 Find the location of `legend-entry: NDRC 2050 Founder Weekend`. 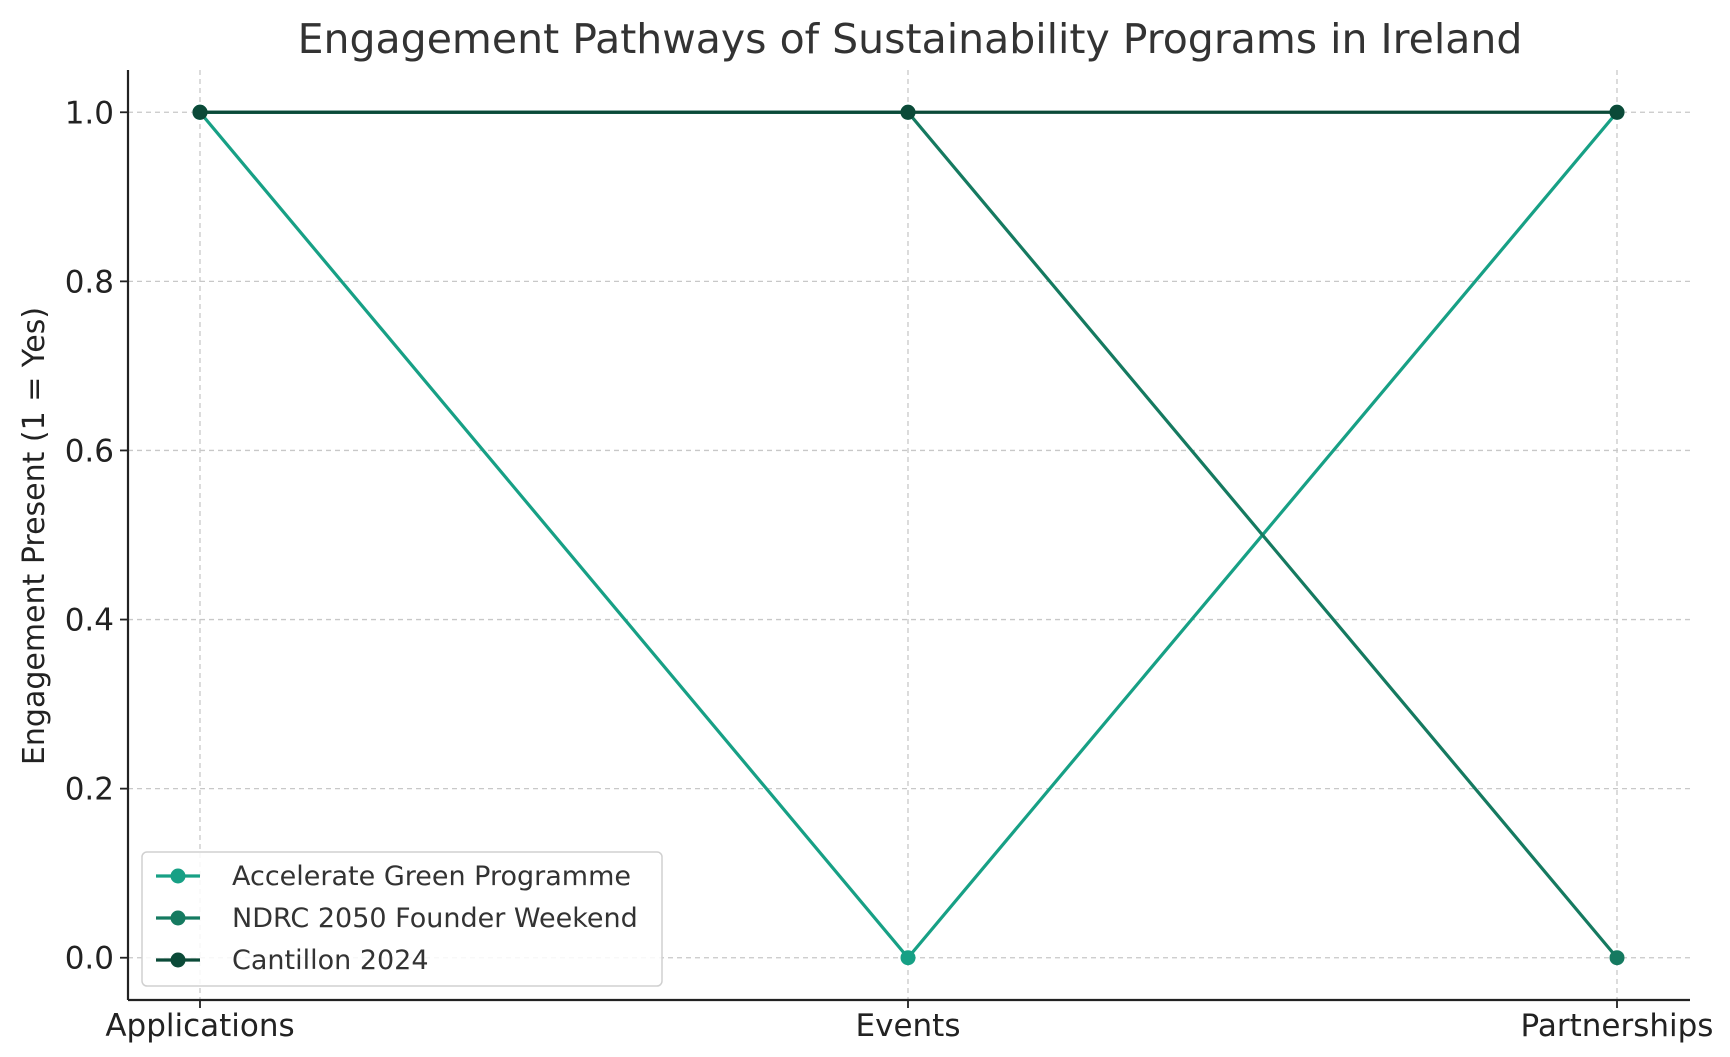

legend-entry: NDRC 2050 Founder Weekend is located at coordinates (397, 918).